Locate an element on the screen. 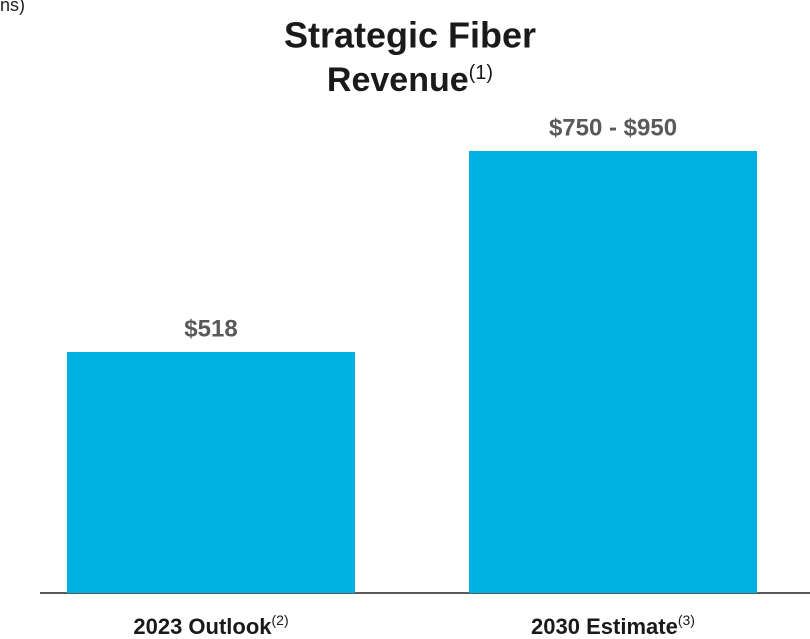 Image resolution: width=810 pixels, height=639 pixels. chart-title: Strategic Fiber is located at coordinates (410, 35).